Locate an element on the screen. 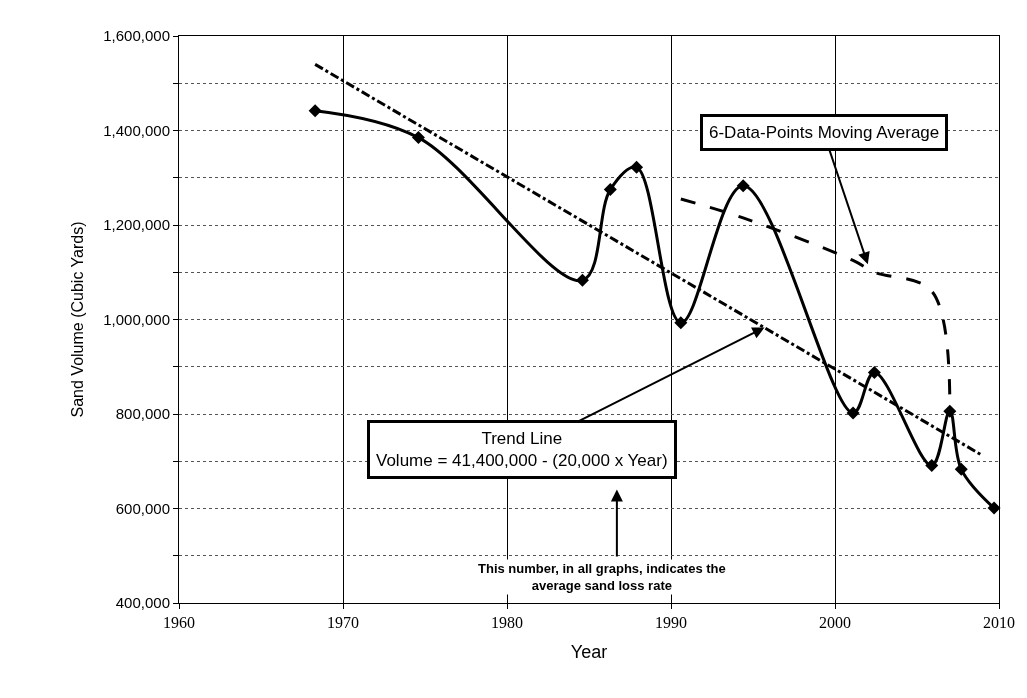 This screenshot has width=1027, height=698. x-tick-label: 1960 is located at coordinates (179, 623).